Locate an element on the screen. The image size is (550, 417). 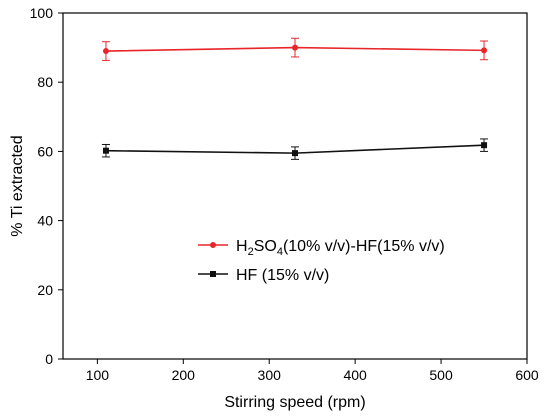
legend-item-0: H2SO4(10% v/v)-HF(15% v/v) is located at coordinates (321, 248).